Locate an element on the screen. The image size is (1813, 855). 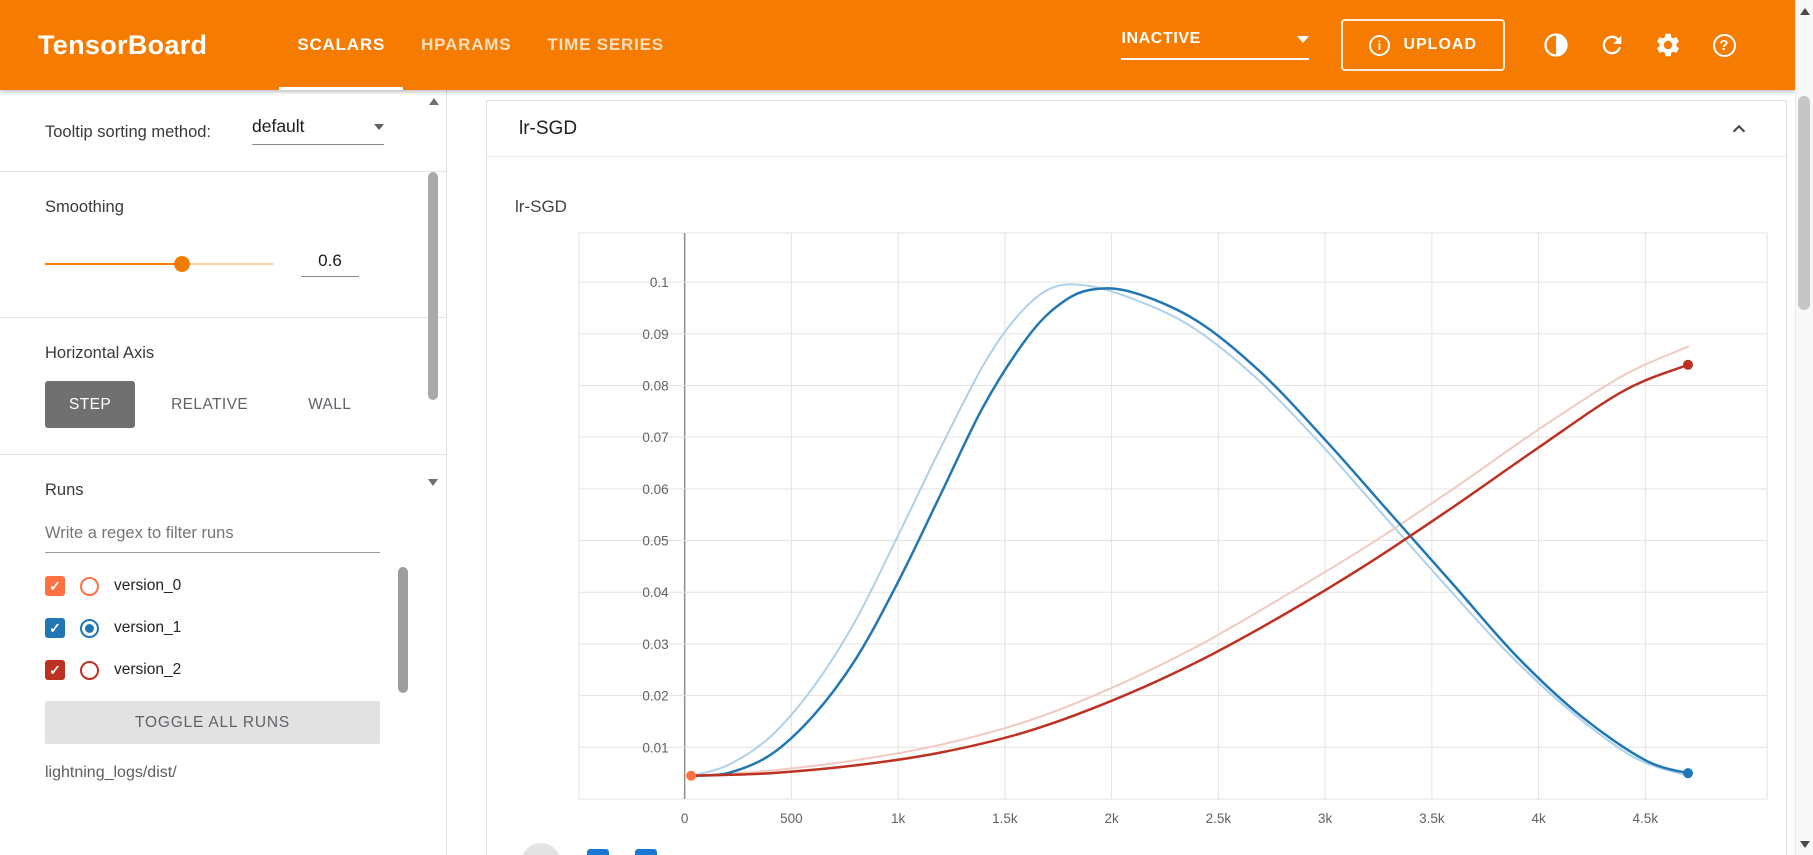
run-list-scrollbar-thumb is located at coordinates (403, 630).